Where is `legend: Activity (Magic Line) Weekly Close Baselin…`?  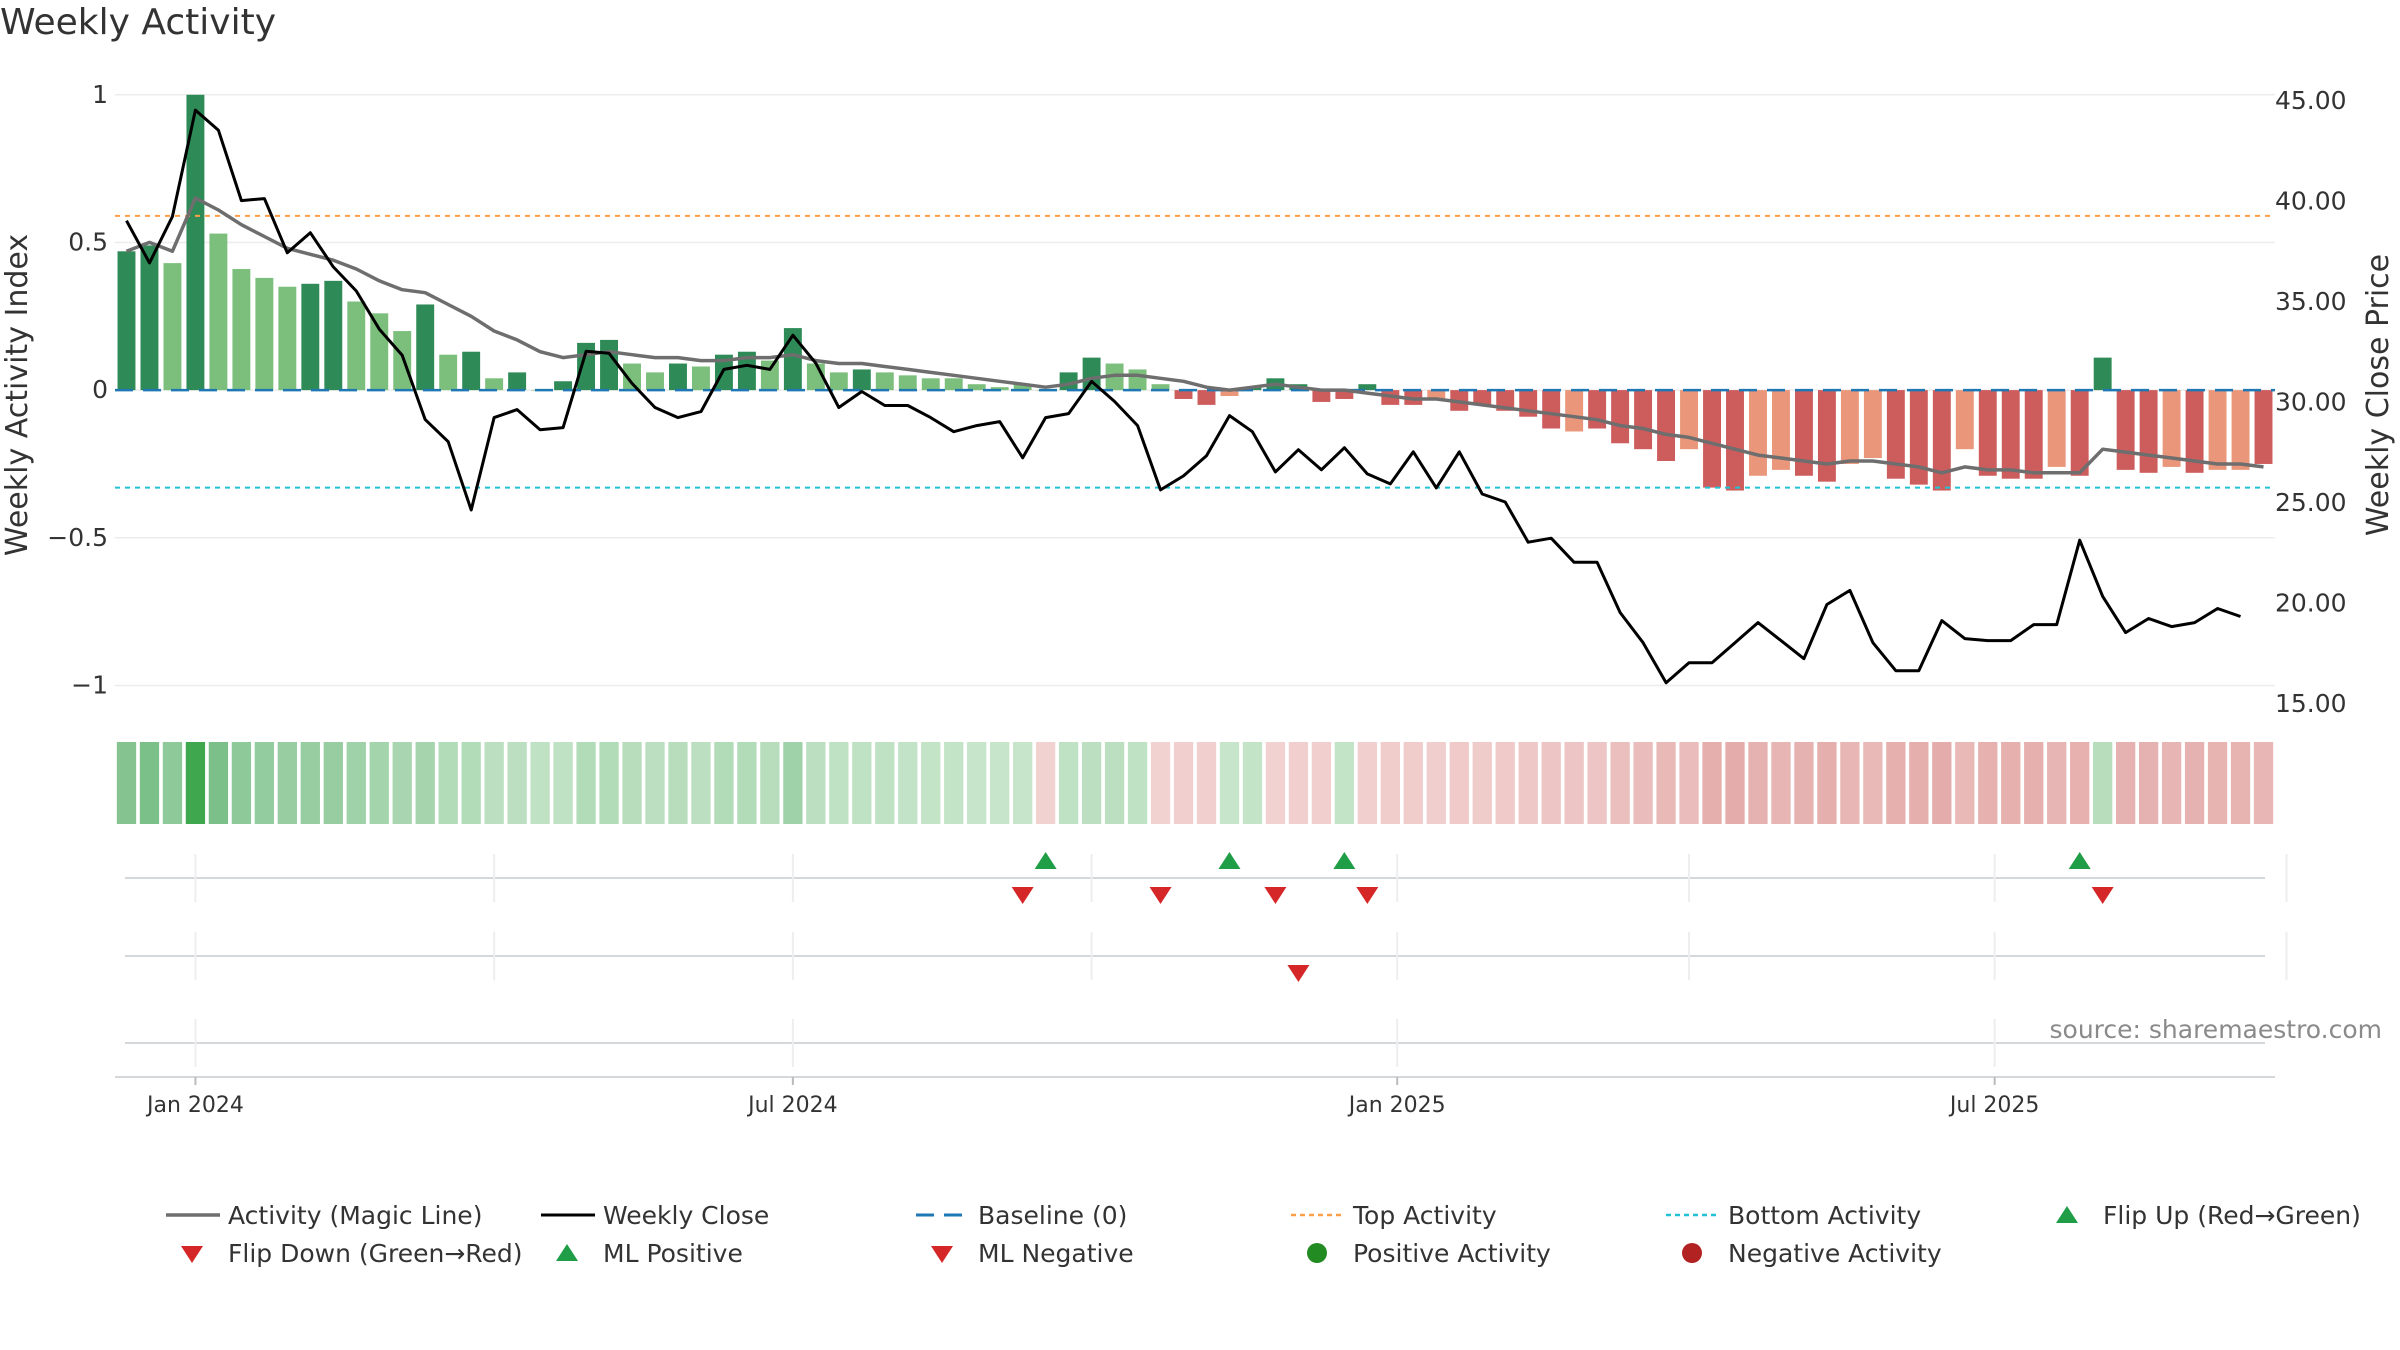
legend: Activity (Magic Line) Weekly Close Baselin… is located at coordinates (1280, 1240).